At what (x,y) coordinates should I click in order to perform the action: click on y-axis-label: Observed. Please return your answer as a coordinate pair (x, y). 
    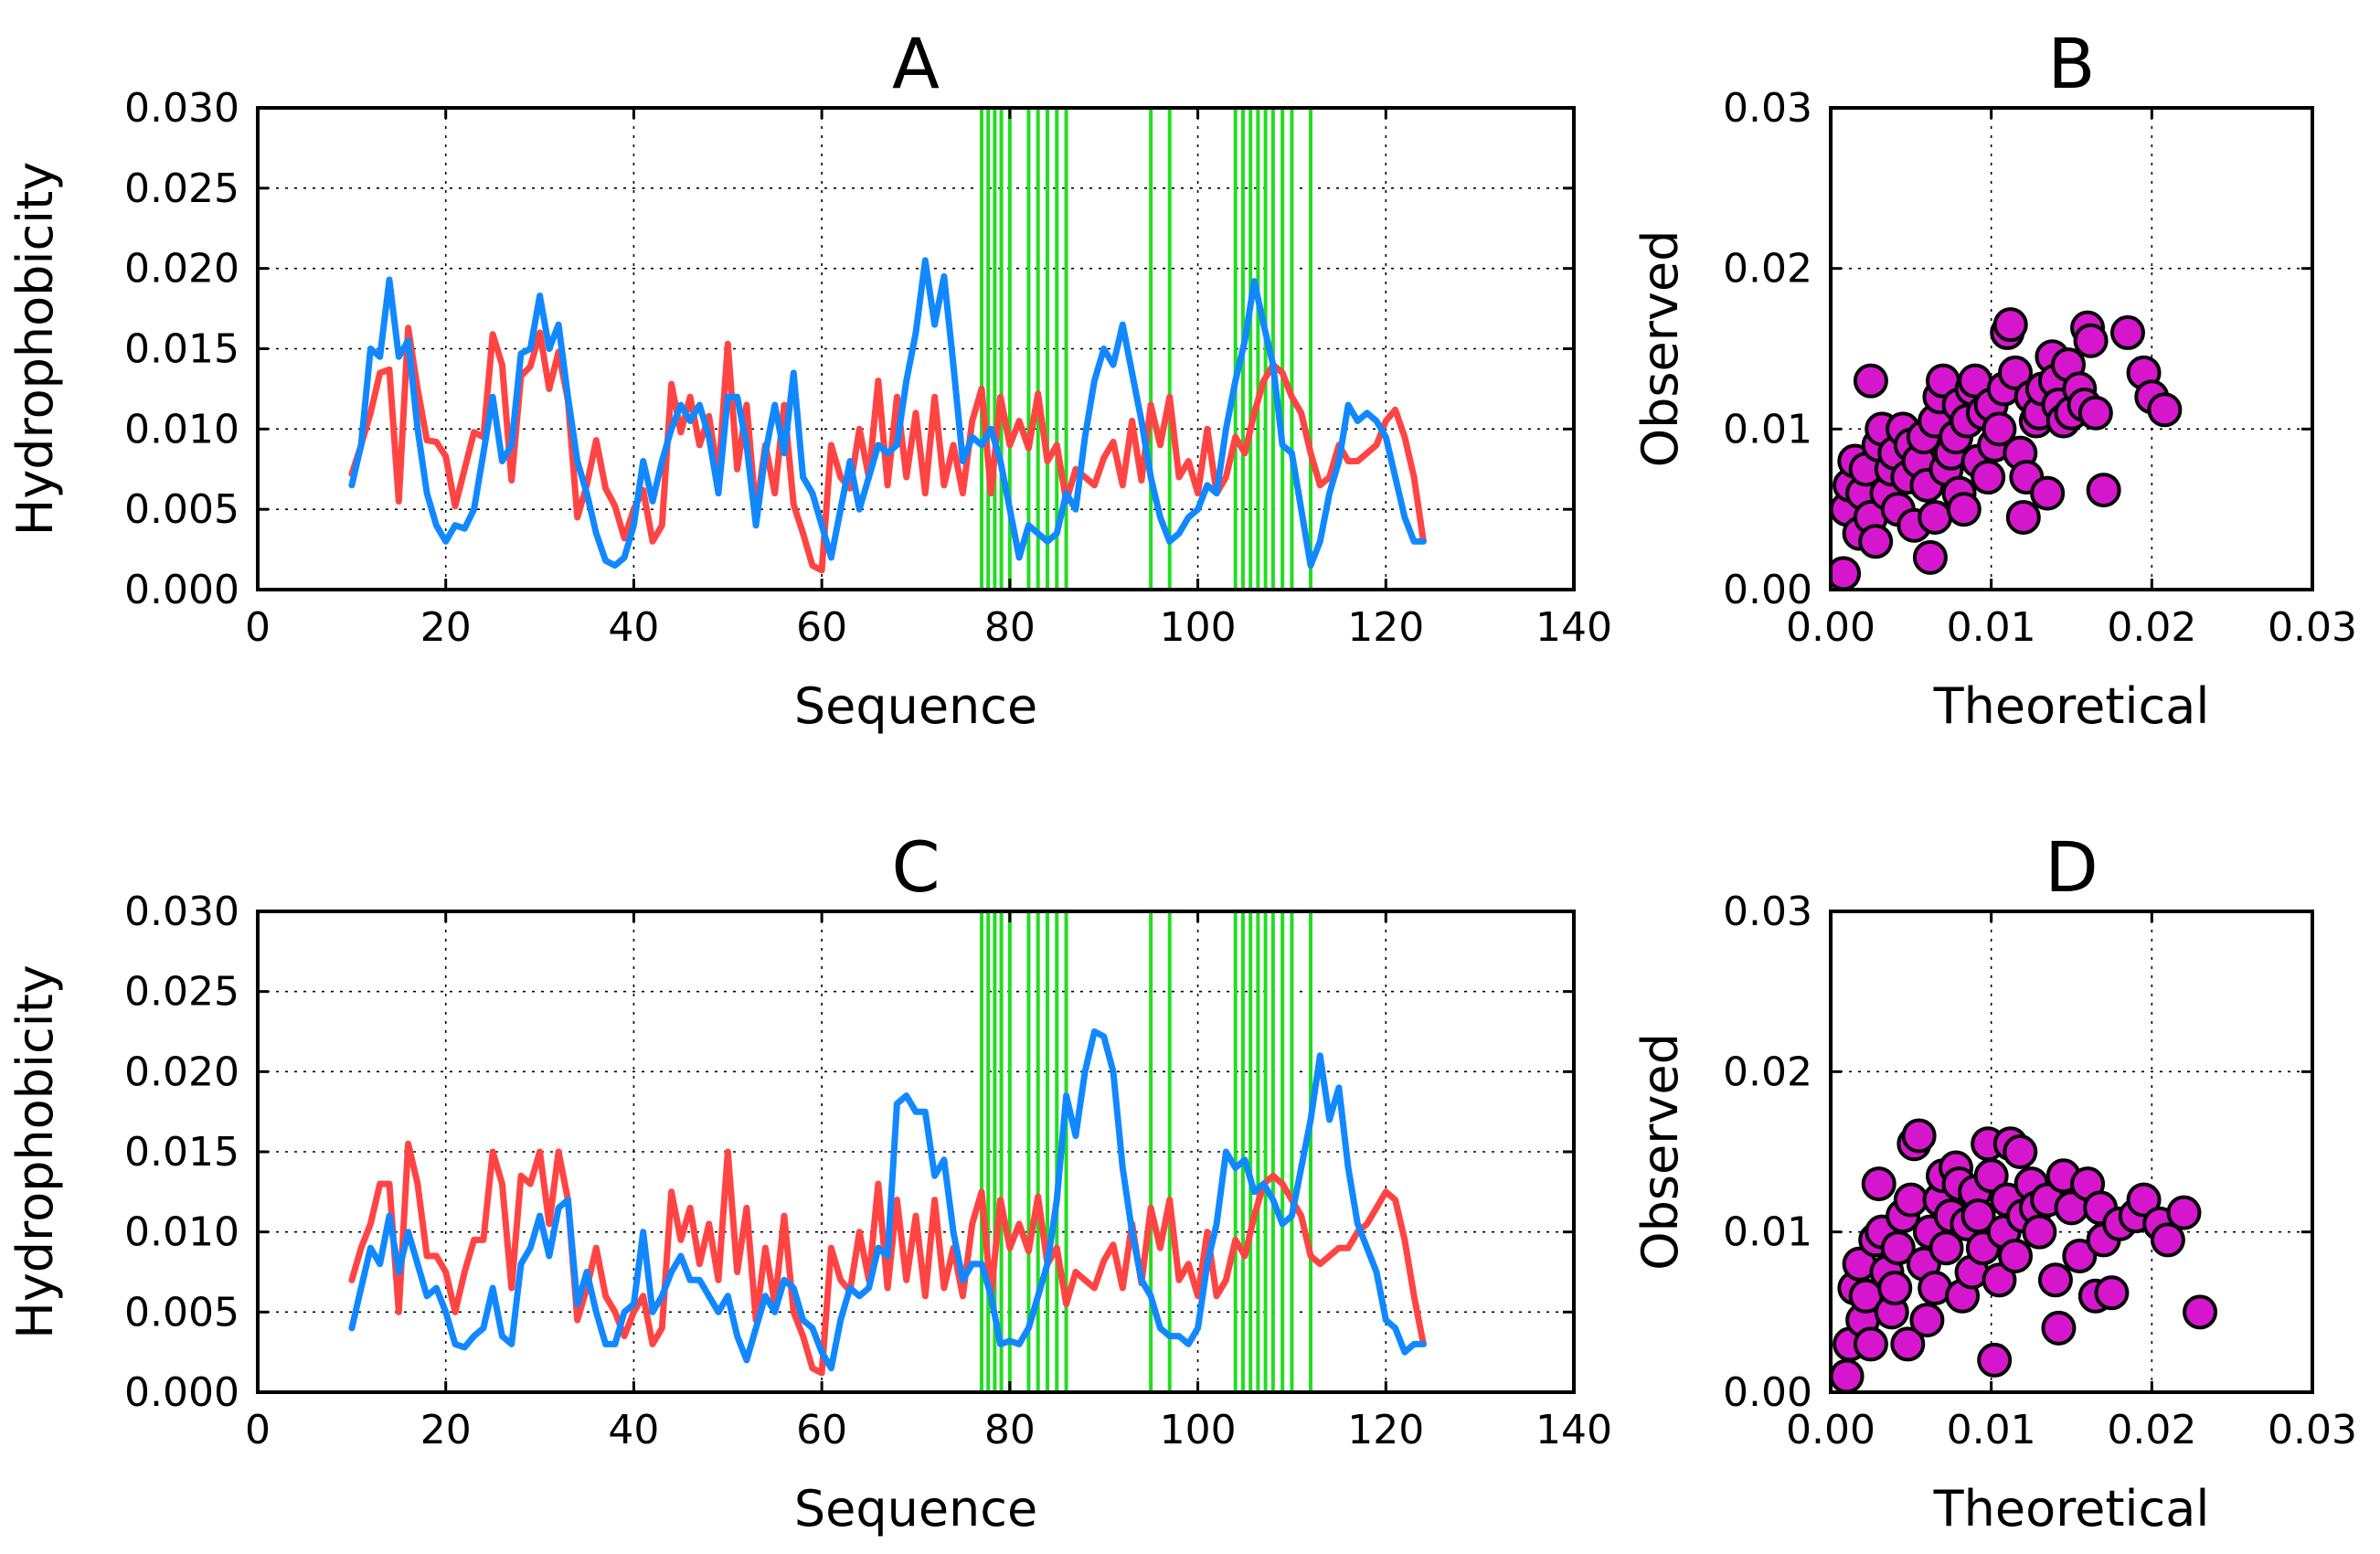
    Looking at the image, I should click on (1660, 1152).